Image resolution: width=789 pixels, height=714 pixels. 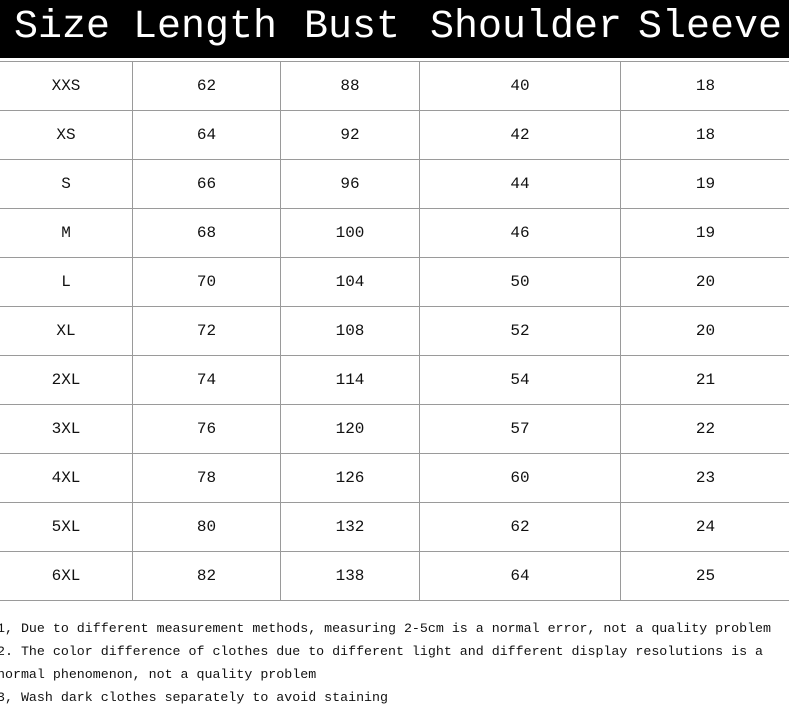 What do you see at coordinates (206, 233) in the screenshot?
I see `table-cell: 68` at bounding box center [206, 233].